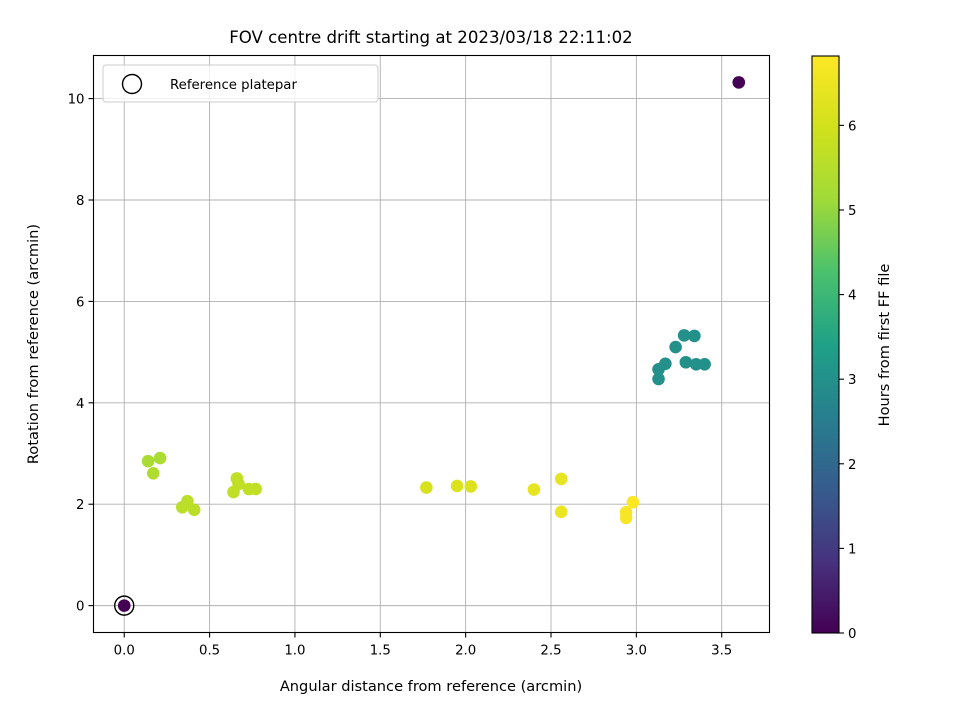 The height and width of the screenshot is (725, 960). Describe the element at coordinates (80, 404) in the screenshot. I see `y-tick-label: 4` at that location.